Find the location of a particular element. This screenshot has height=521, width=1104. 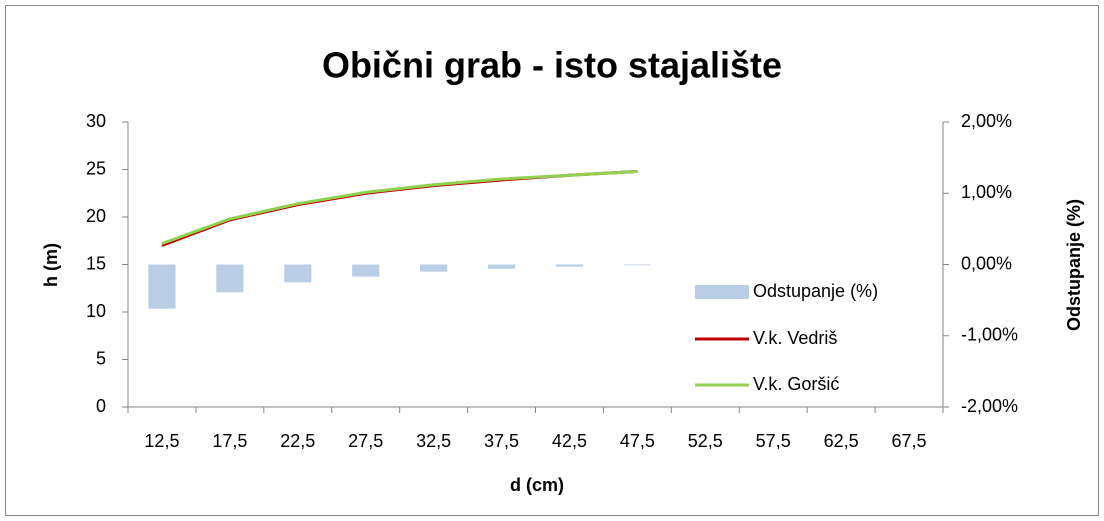

y-tick-label: 5 is located at coordinates (101, 358).